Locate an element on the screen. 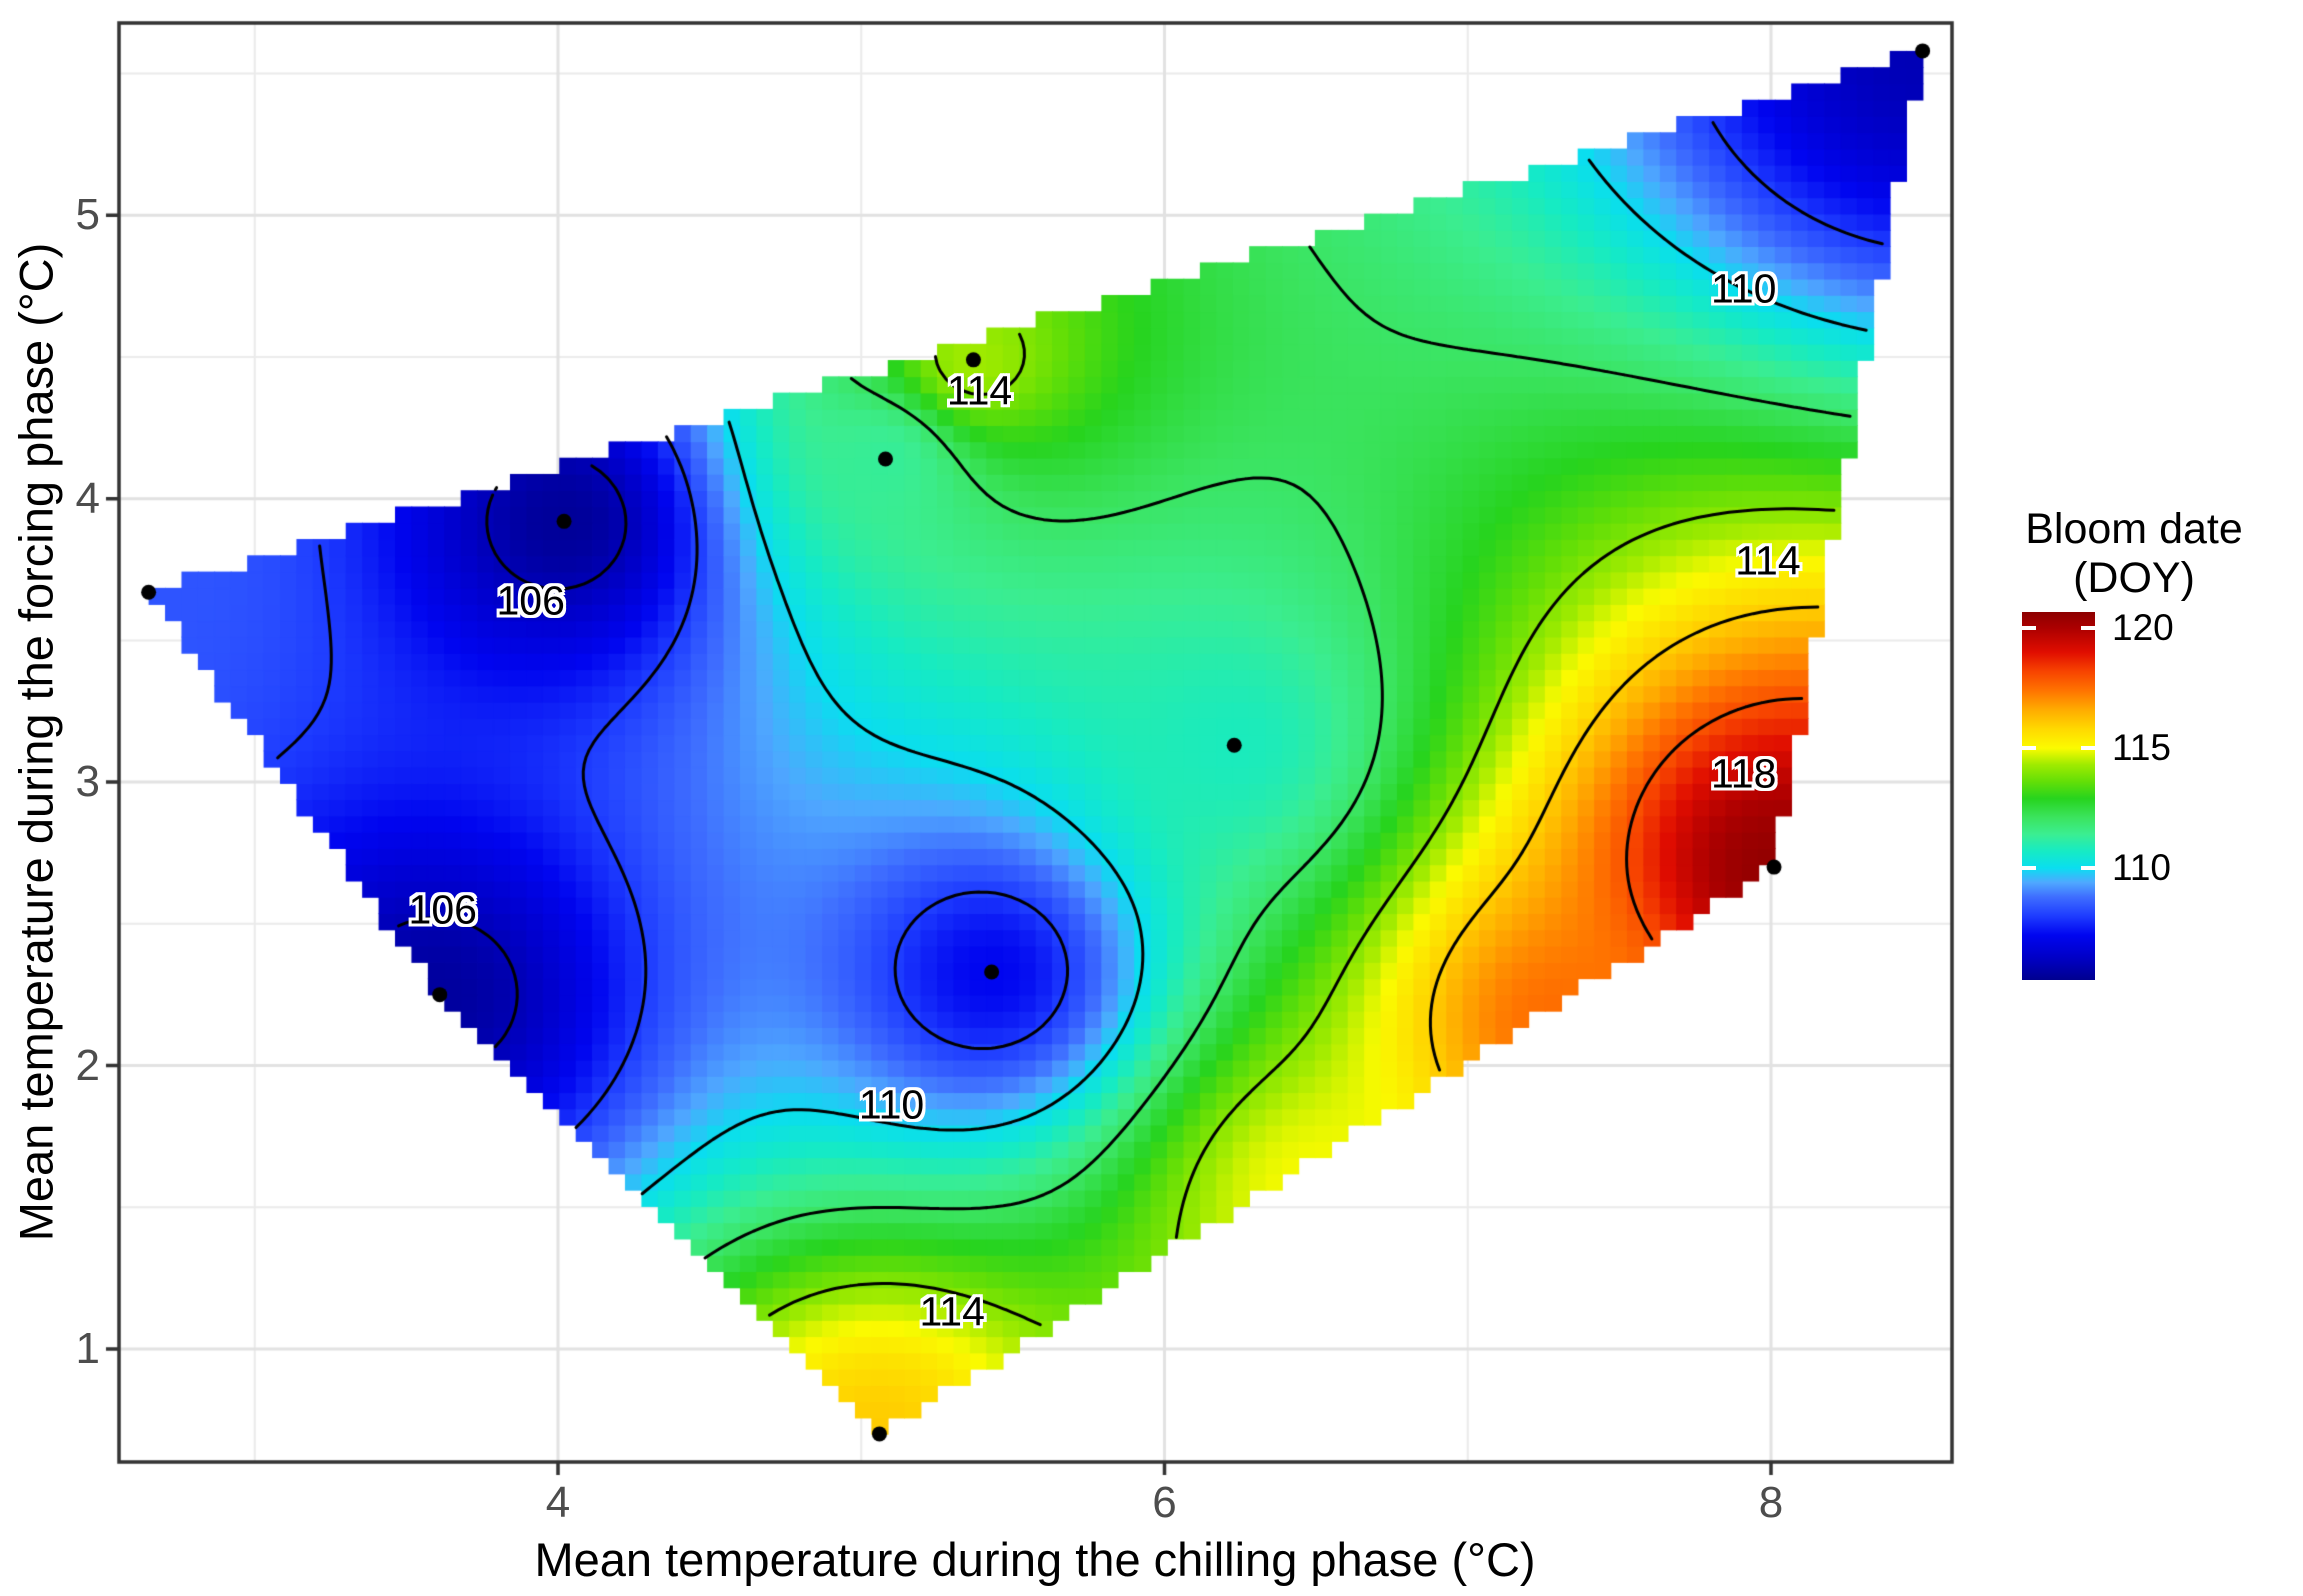  x-tick-label: 6 is located at coordinates (1164, 1502).